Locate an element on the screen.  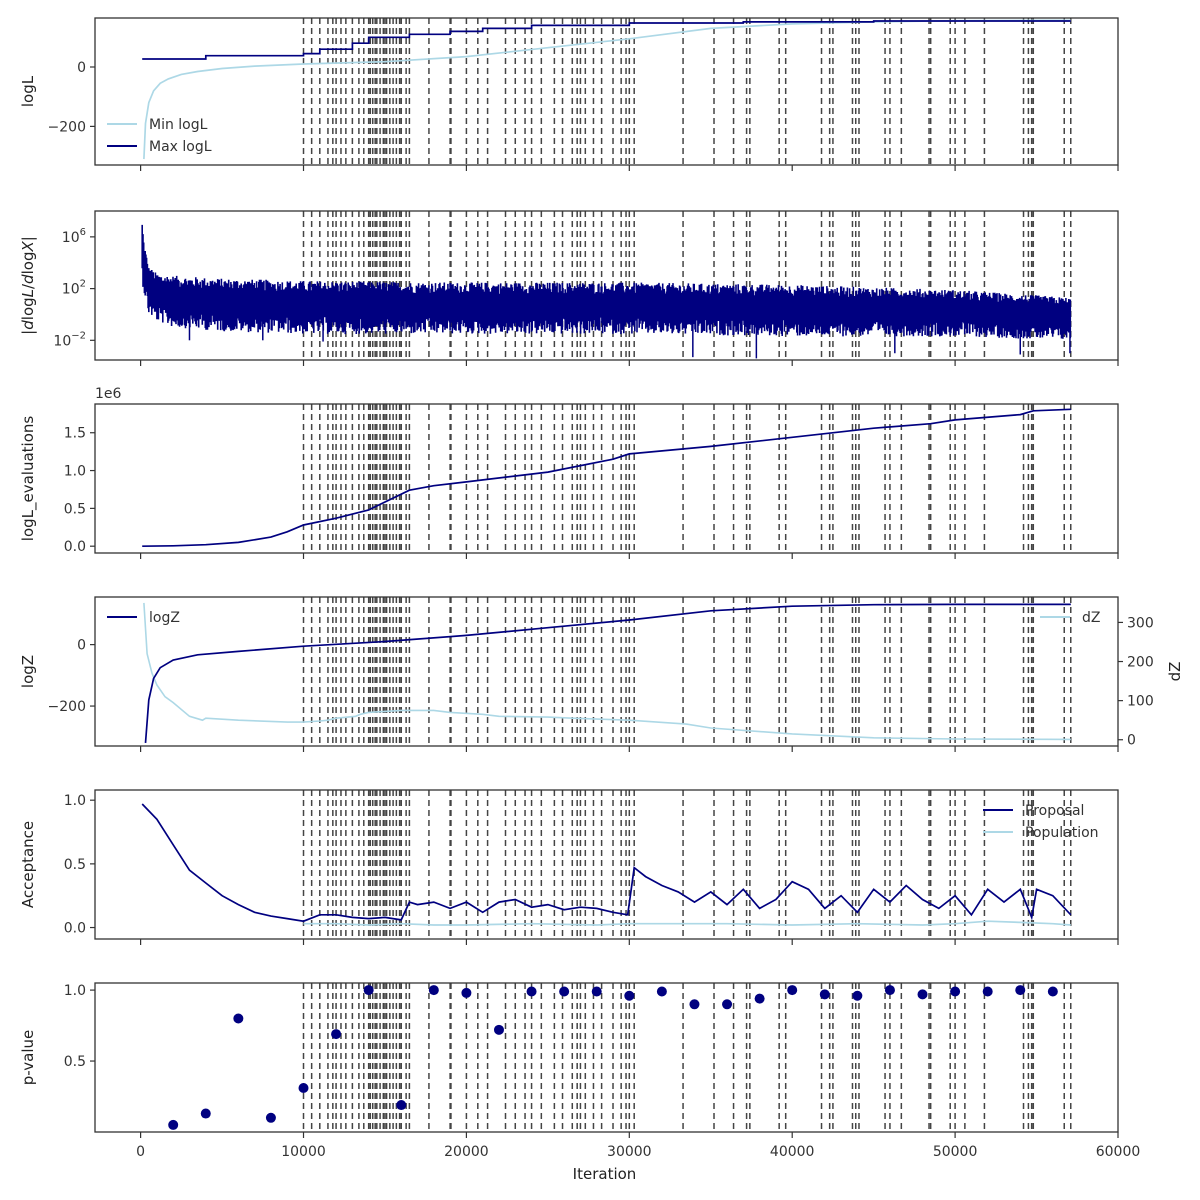
x-tick-label: 30000 is located at coordinates (629, 1152).